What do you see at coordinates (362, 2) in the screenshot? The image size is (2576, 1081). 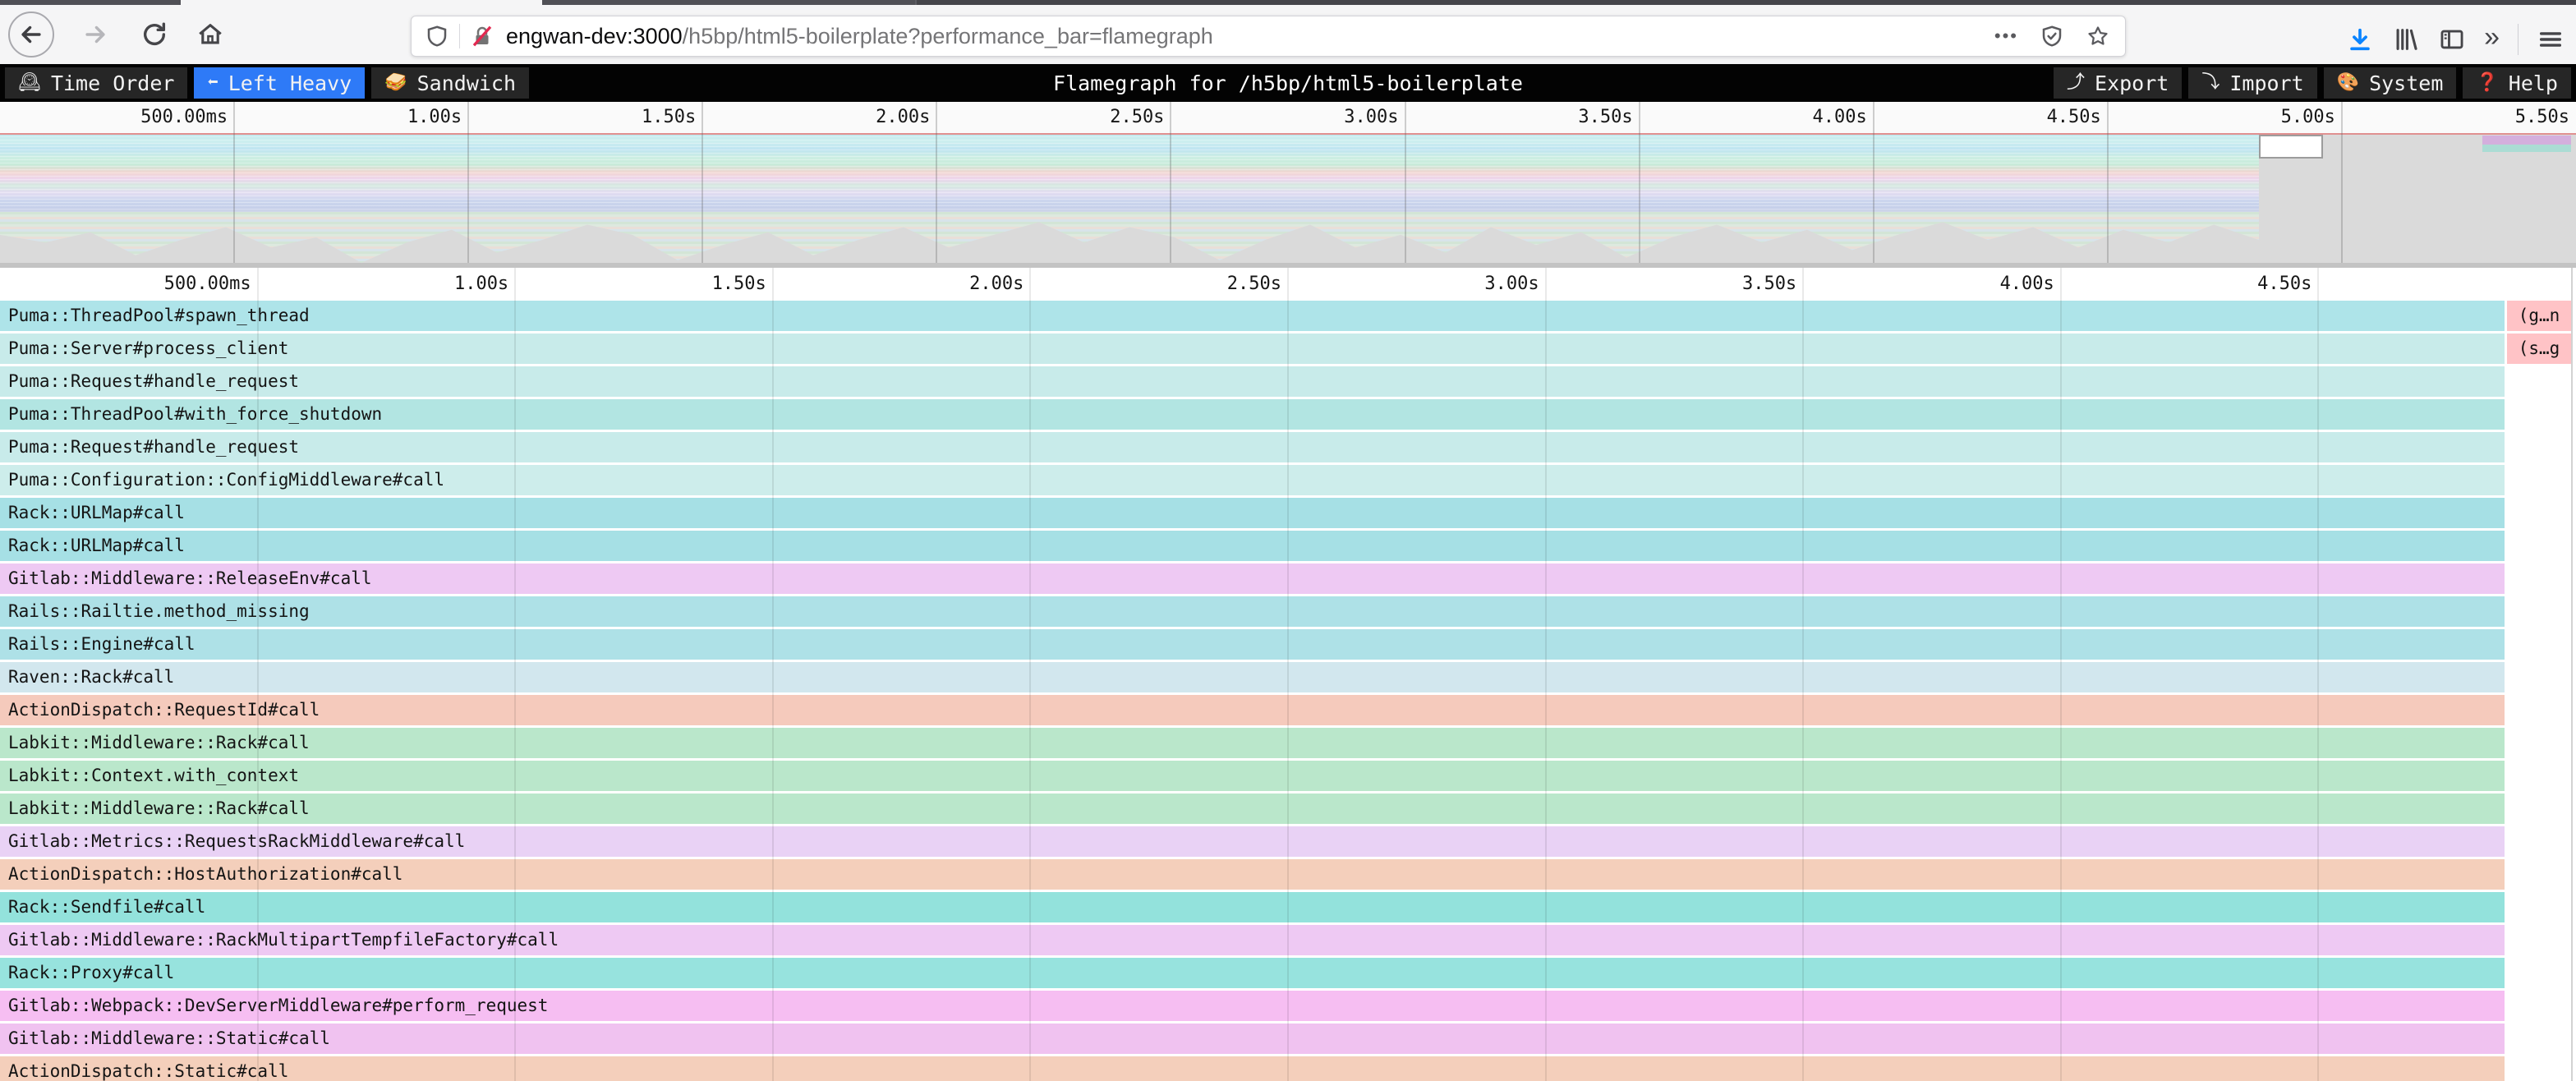 I see `active-tab-top` at bounding box center [362, 2].